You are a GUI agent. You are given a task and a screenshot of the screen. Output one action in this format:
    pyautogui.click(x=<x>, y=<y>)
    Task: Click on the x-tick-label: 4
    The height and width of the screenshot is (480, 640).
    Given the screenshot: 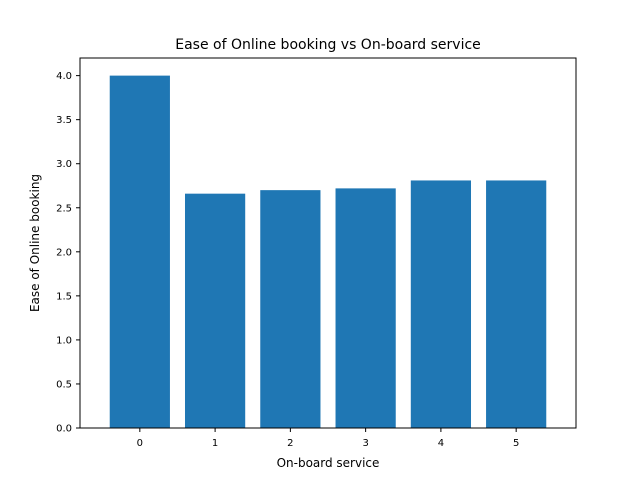 What is the action you would take?
    pyautogui.click(x=441, y=443)
    